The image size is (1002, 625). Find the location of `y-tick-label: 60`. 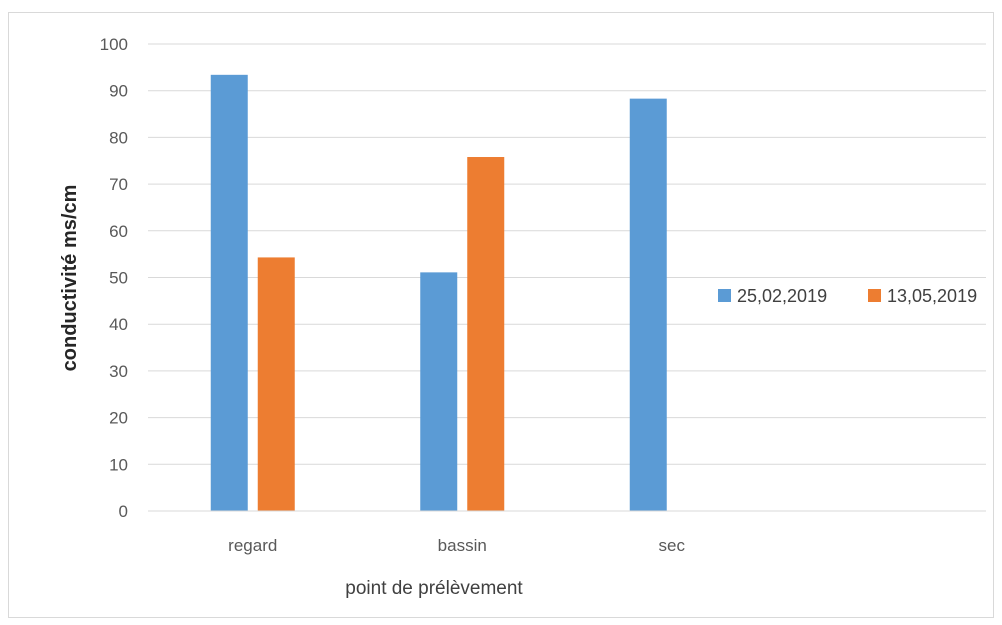

y-tick-label: 60 is located at coordinates (118, 231).